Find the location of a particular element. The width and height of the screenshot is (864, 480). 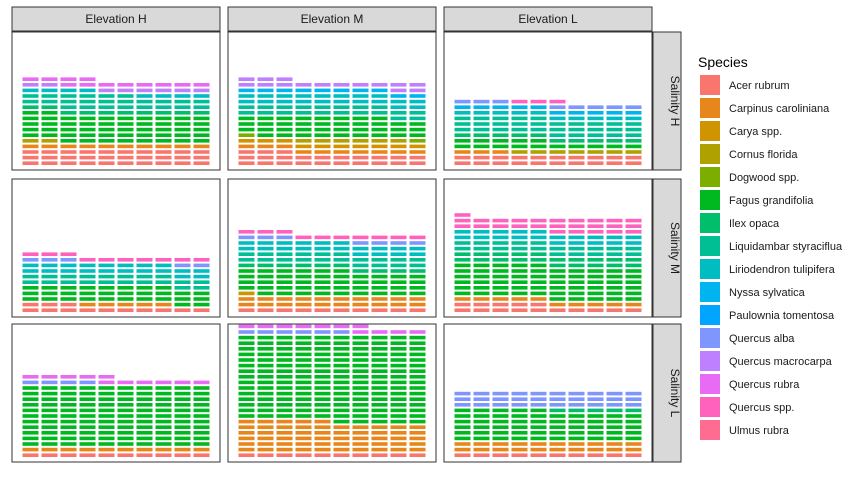

legend-item-liquidambar-styraciflua: Liquidambar styraciflua is located at coordinates (771, 246).